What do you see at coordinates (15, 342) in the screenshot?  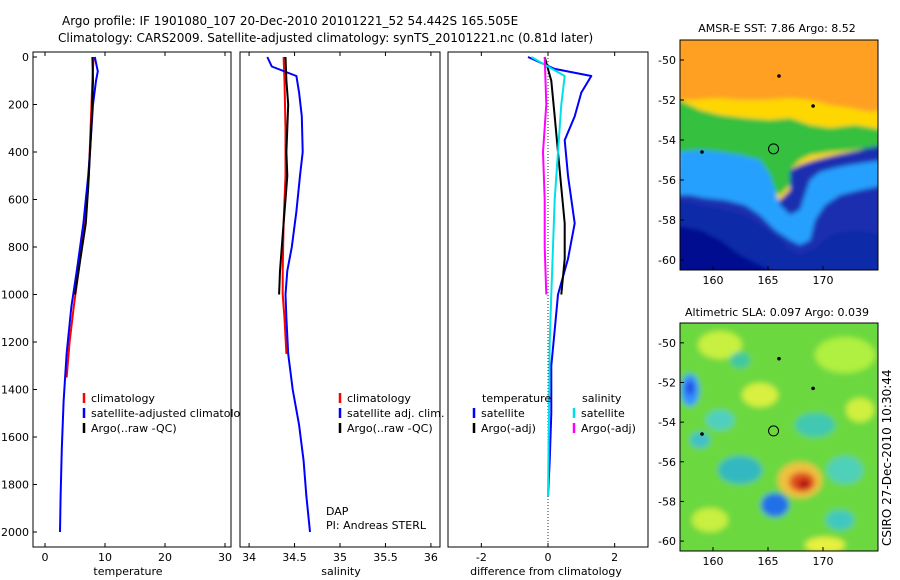 I see `y-tick-label: 1200` at bounding box center [15, 342].